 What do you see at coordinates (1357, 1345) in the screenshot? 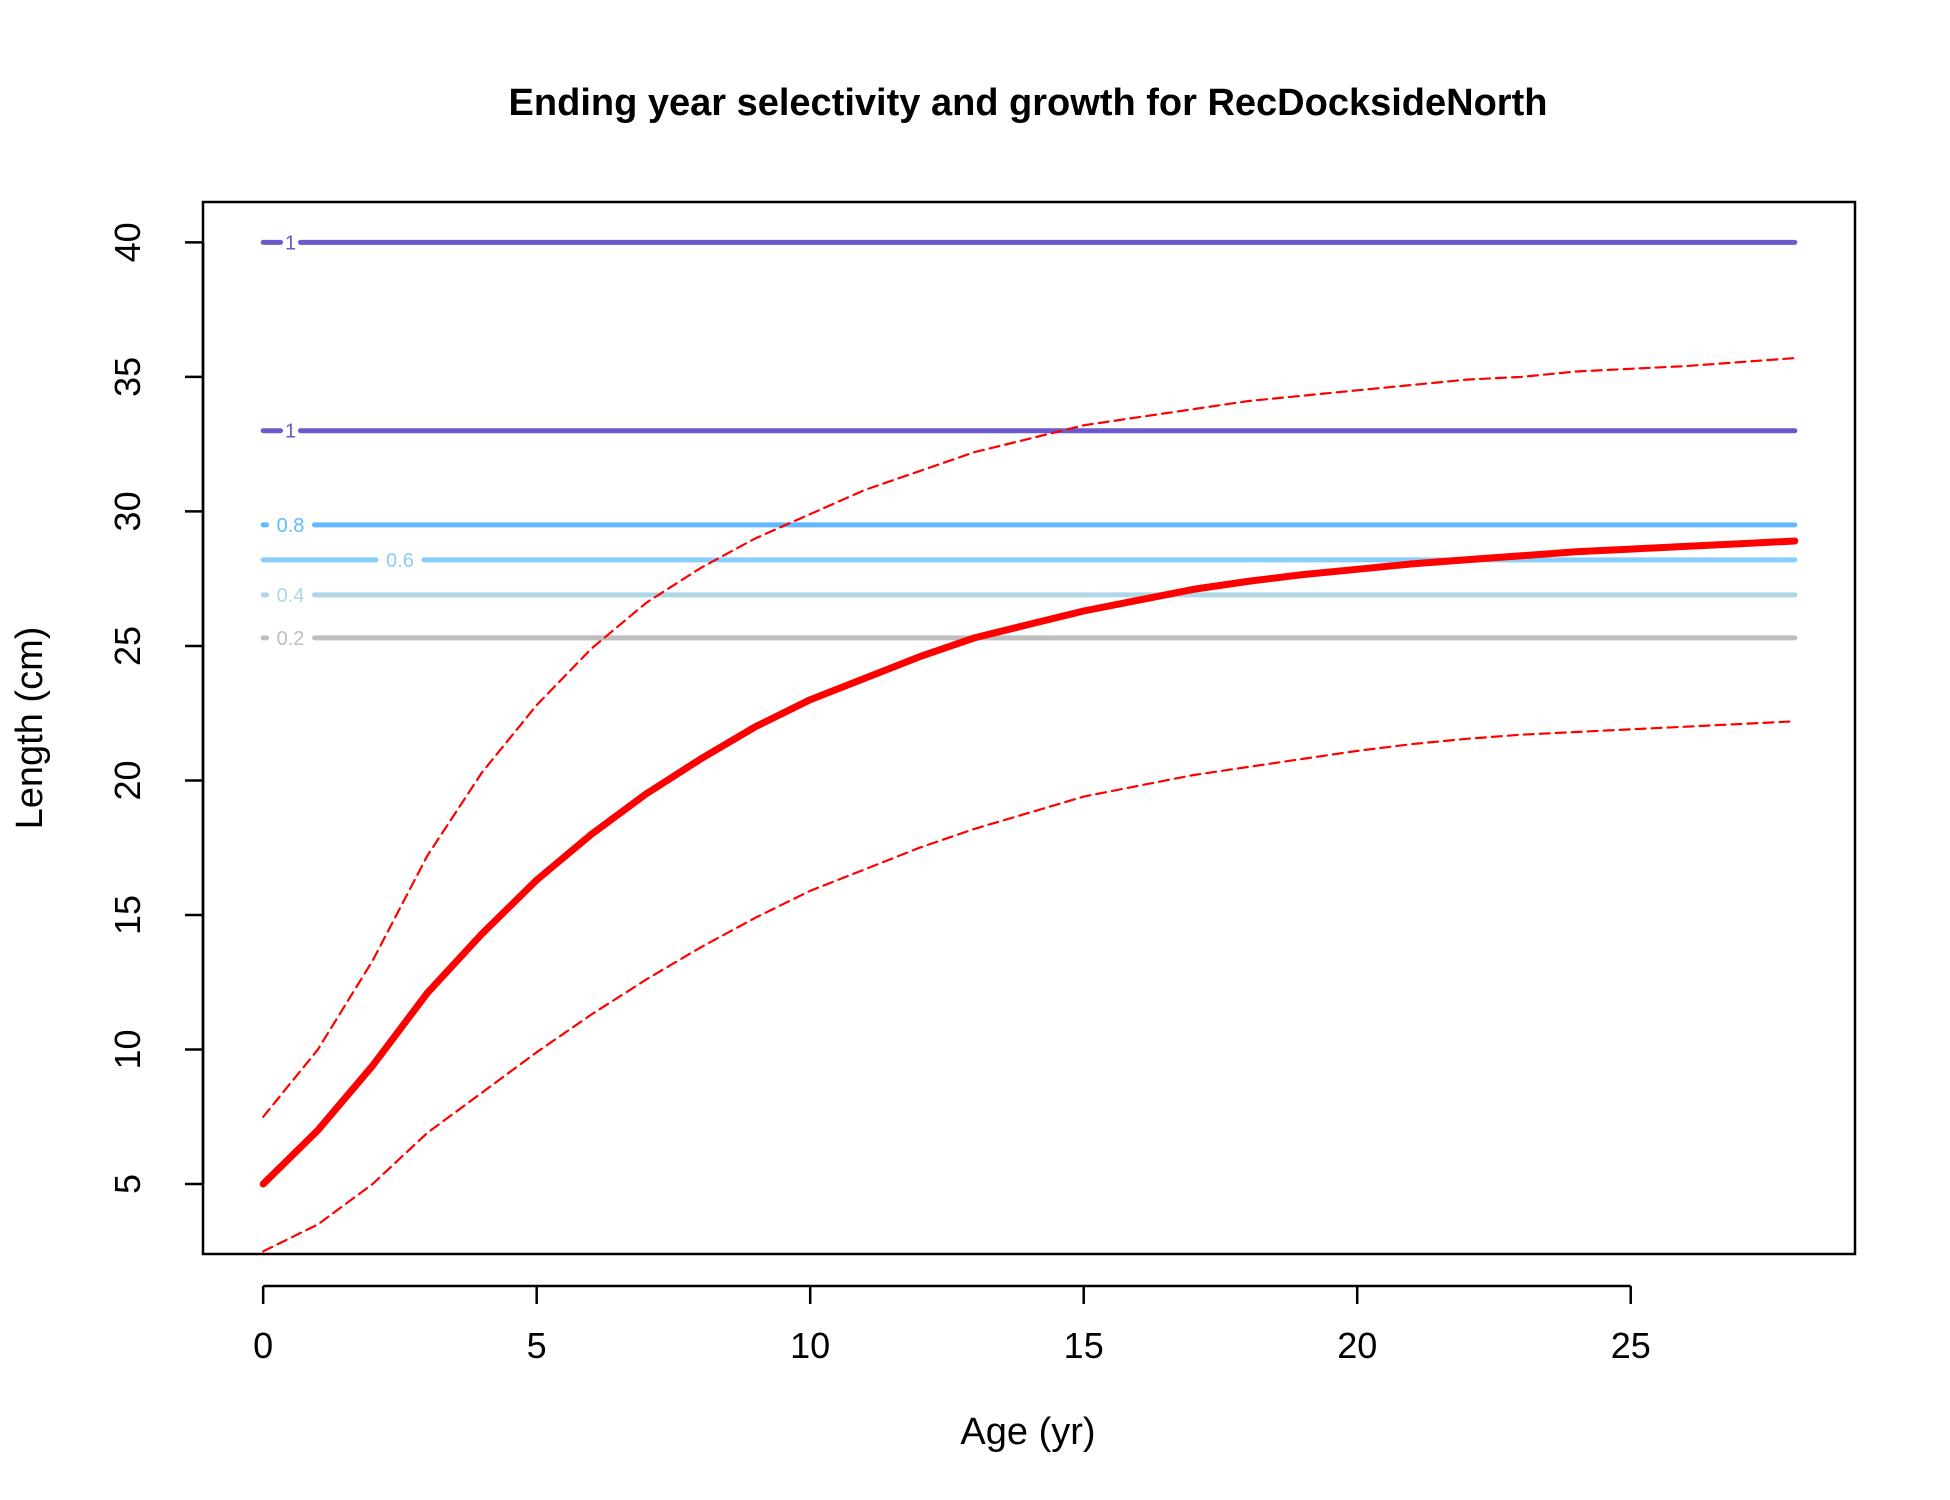
I see `x-tick-label-4: 20` at bounding box center [1357, 1345].